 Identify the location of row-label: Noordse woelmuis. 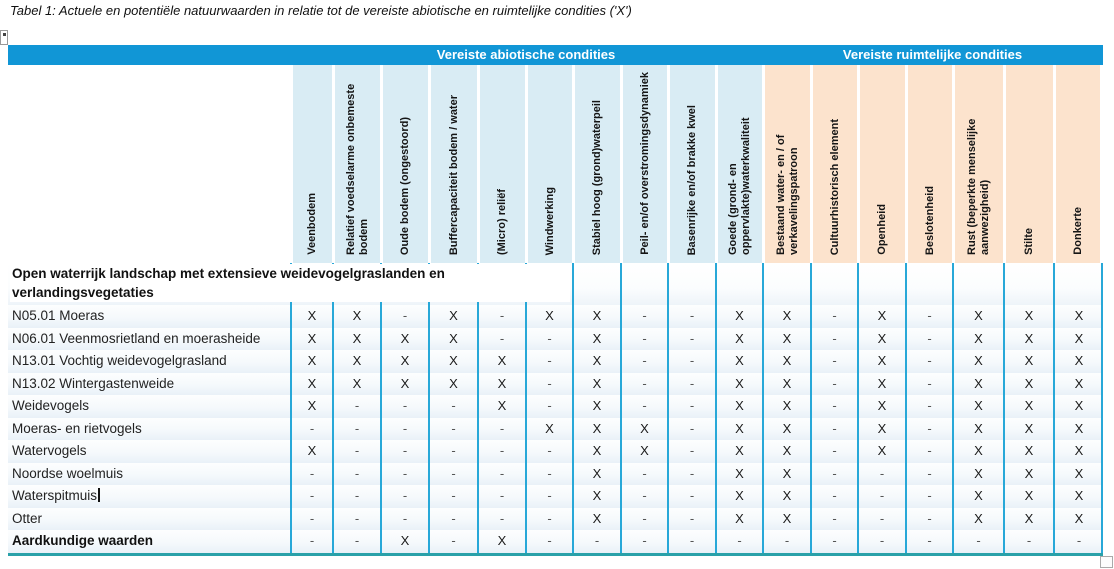
(68, 473).